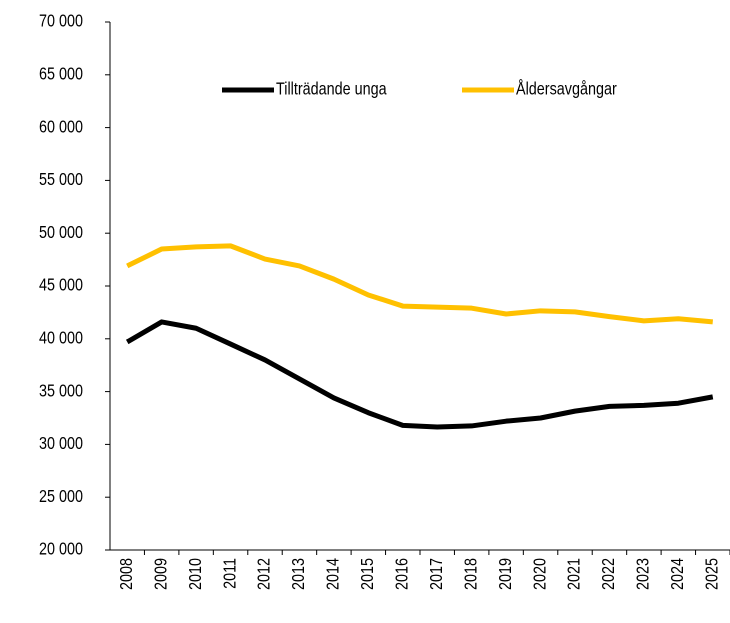 Image resolution: width=730 pixels, height=623 pixels. I want to click on x-tick-label: 2011, so click(230, 573).